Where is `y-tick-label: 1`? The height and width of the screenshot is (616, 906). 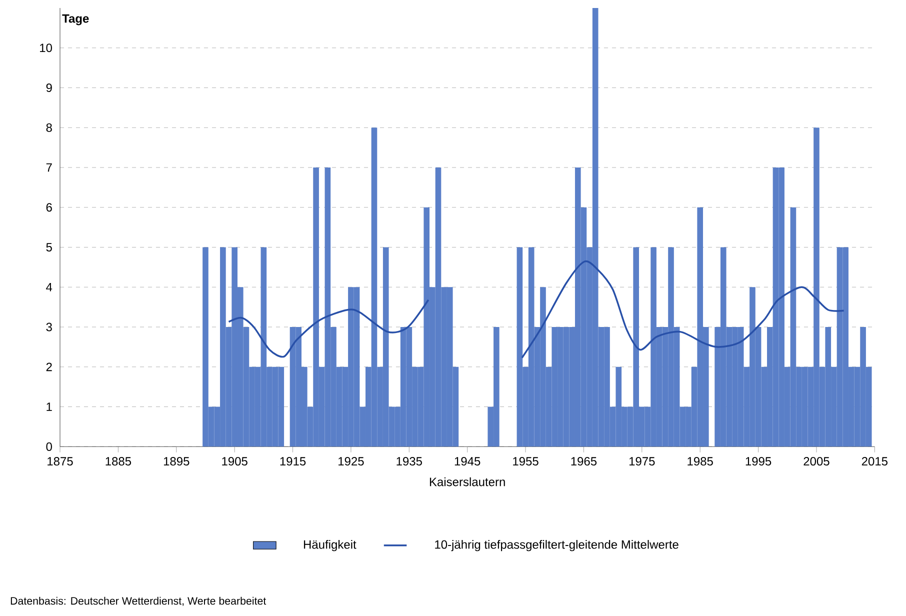
y-tick-label: 1 is located at coordinates (49, 406).